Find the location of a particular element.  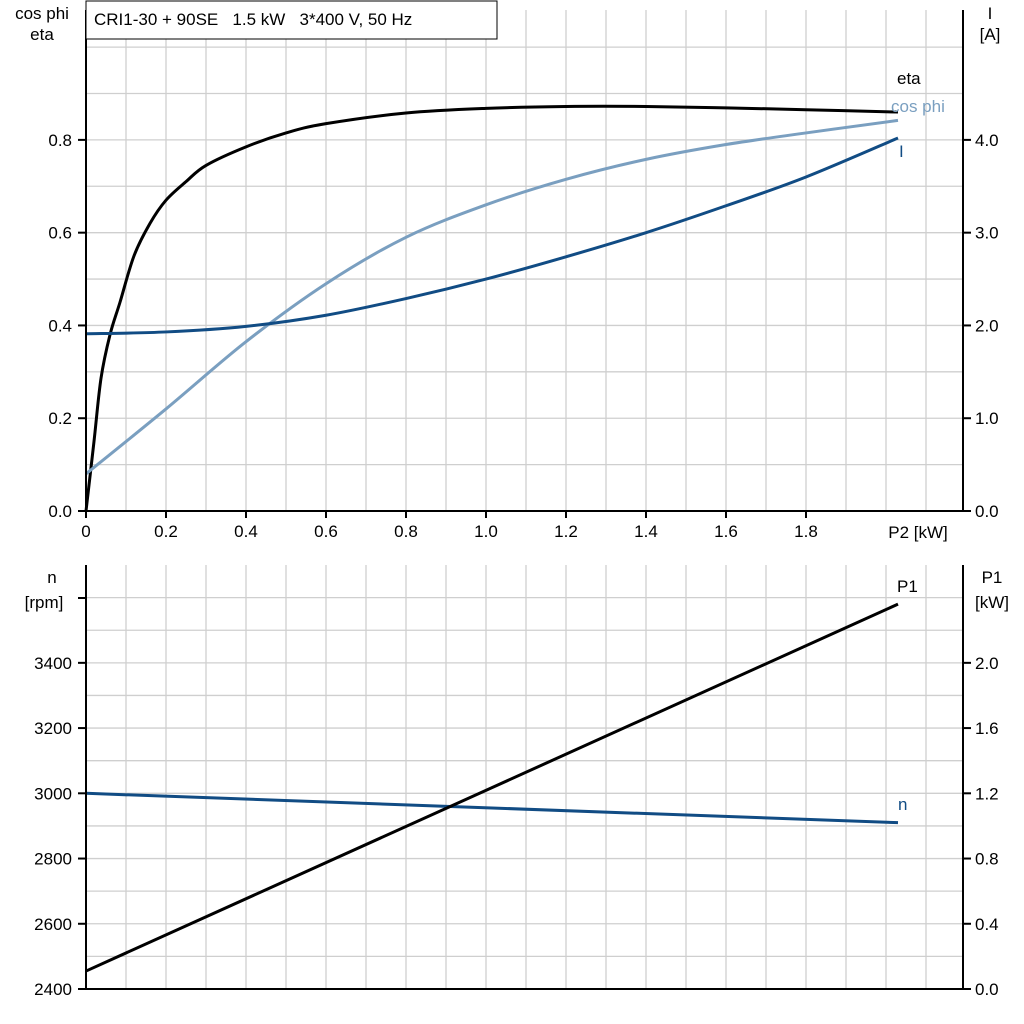

right-tick-label: 0.8 is located at coordinates (987, 859).